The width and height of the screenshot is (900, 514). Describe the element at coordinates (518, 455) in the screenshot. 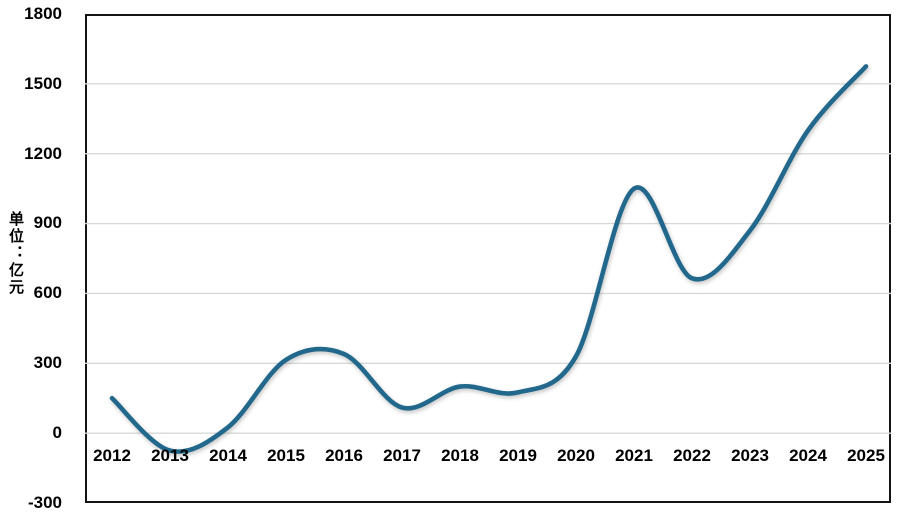

I see `x-axis-tick-label: 2019` at that location.